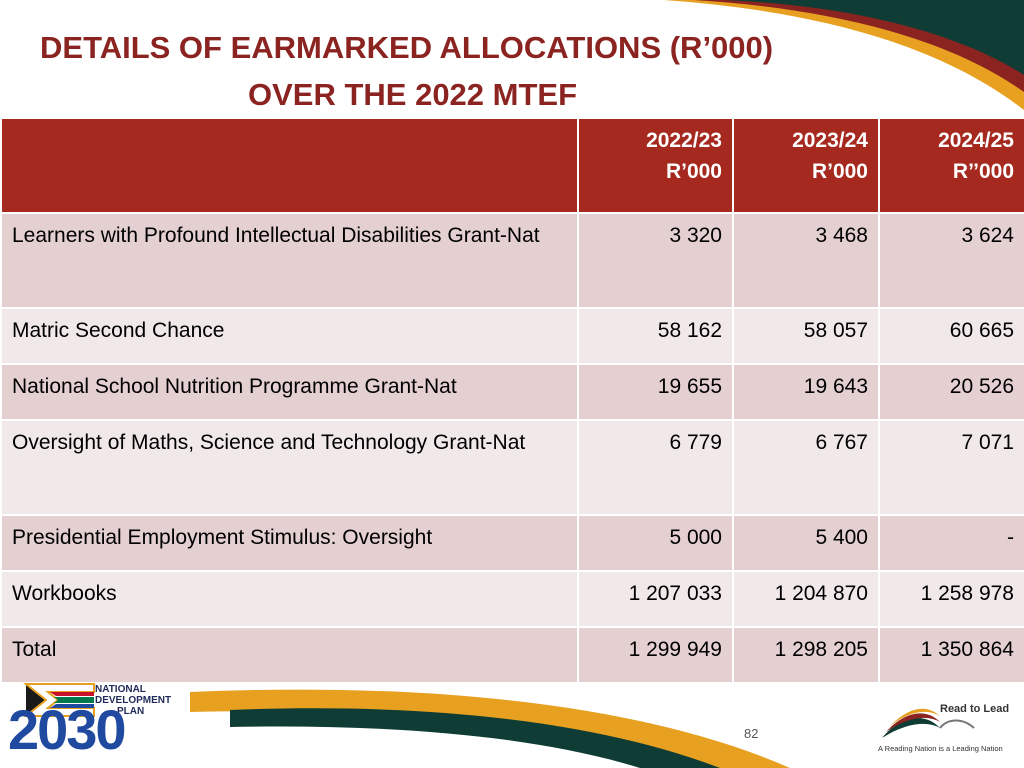 Image resolution: width=1024 pixels, height=768 pixels. Describe the element at coordinates (655, 655) in the screenshot. I see `value-2022-23: 1 299 949` at that location.